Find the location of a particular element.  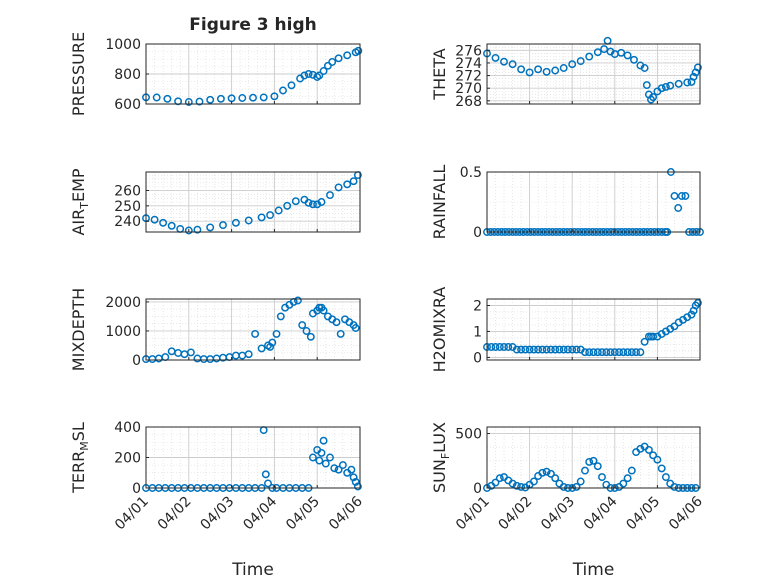

y-tick-label: 600 is located at coordinates (127, 105).